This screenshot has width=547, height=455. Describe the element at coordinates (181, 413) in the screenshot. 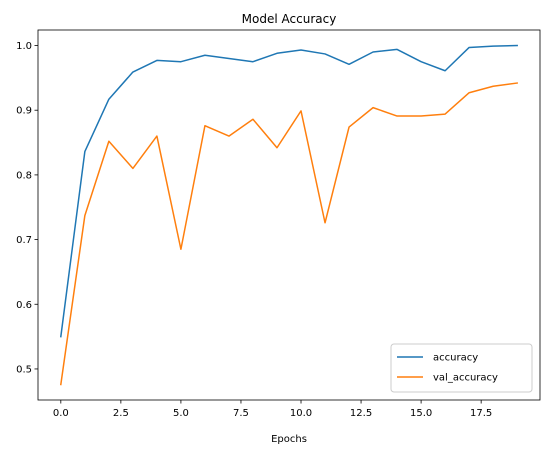

I see `x-tick-label: 5.0` at that location.